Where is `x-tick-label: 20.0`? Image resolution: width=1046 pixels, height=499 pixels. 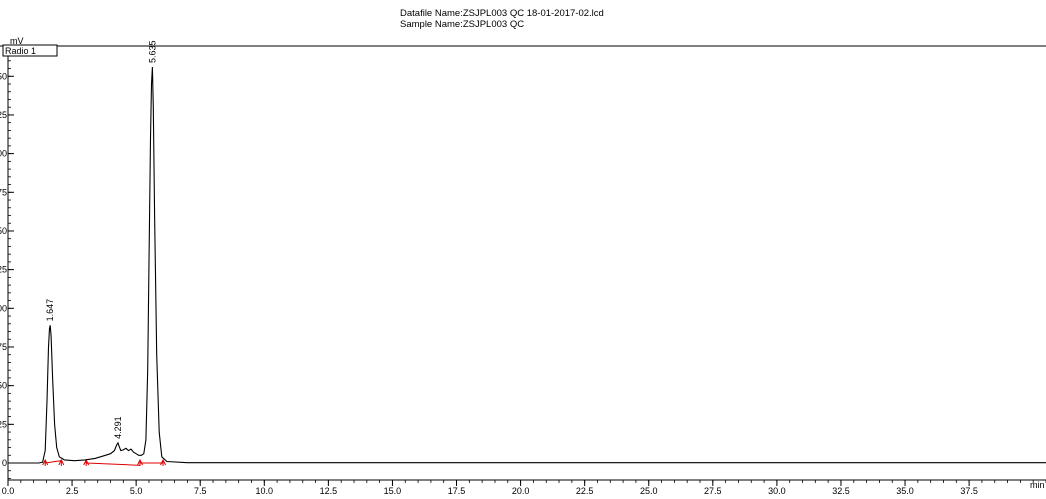
x-tick-label: 20.0 is located at coordinates (521, 491).